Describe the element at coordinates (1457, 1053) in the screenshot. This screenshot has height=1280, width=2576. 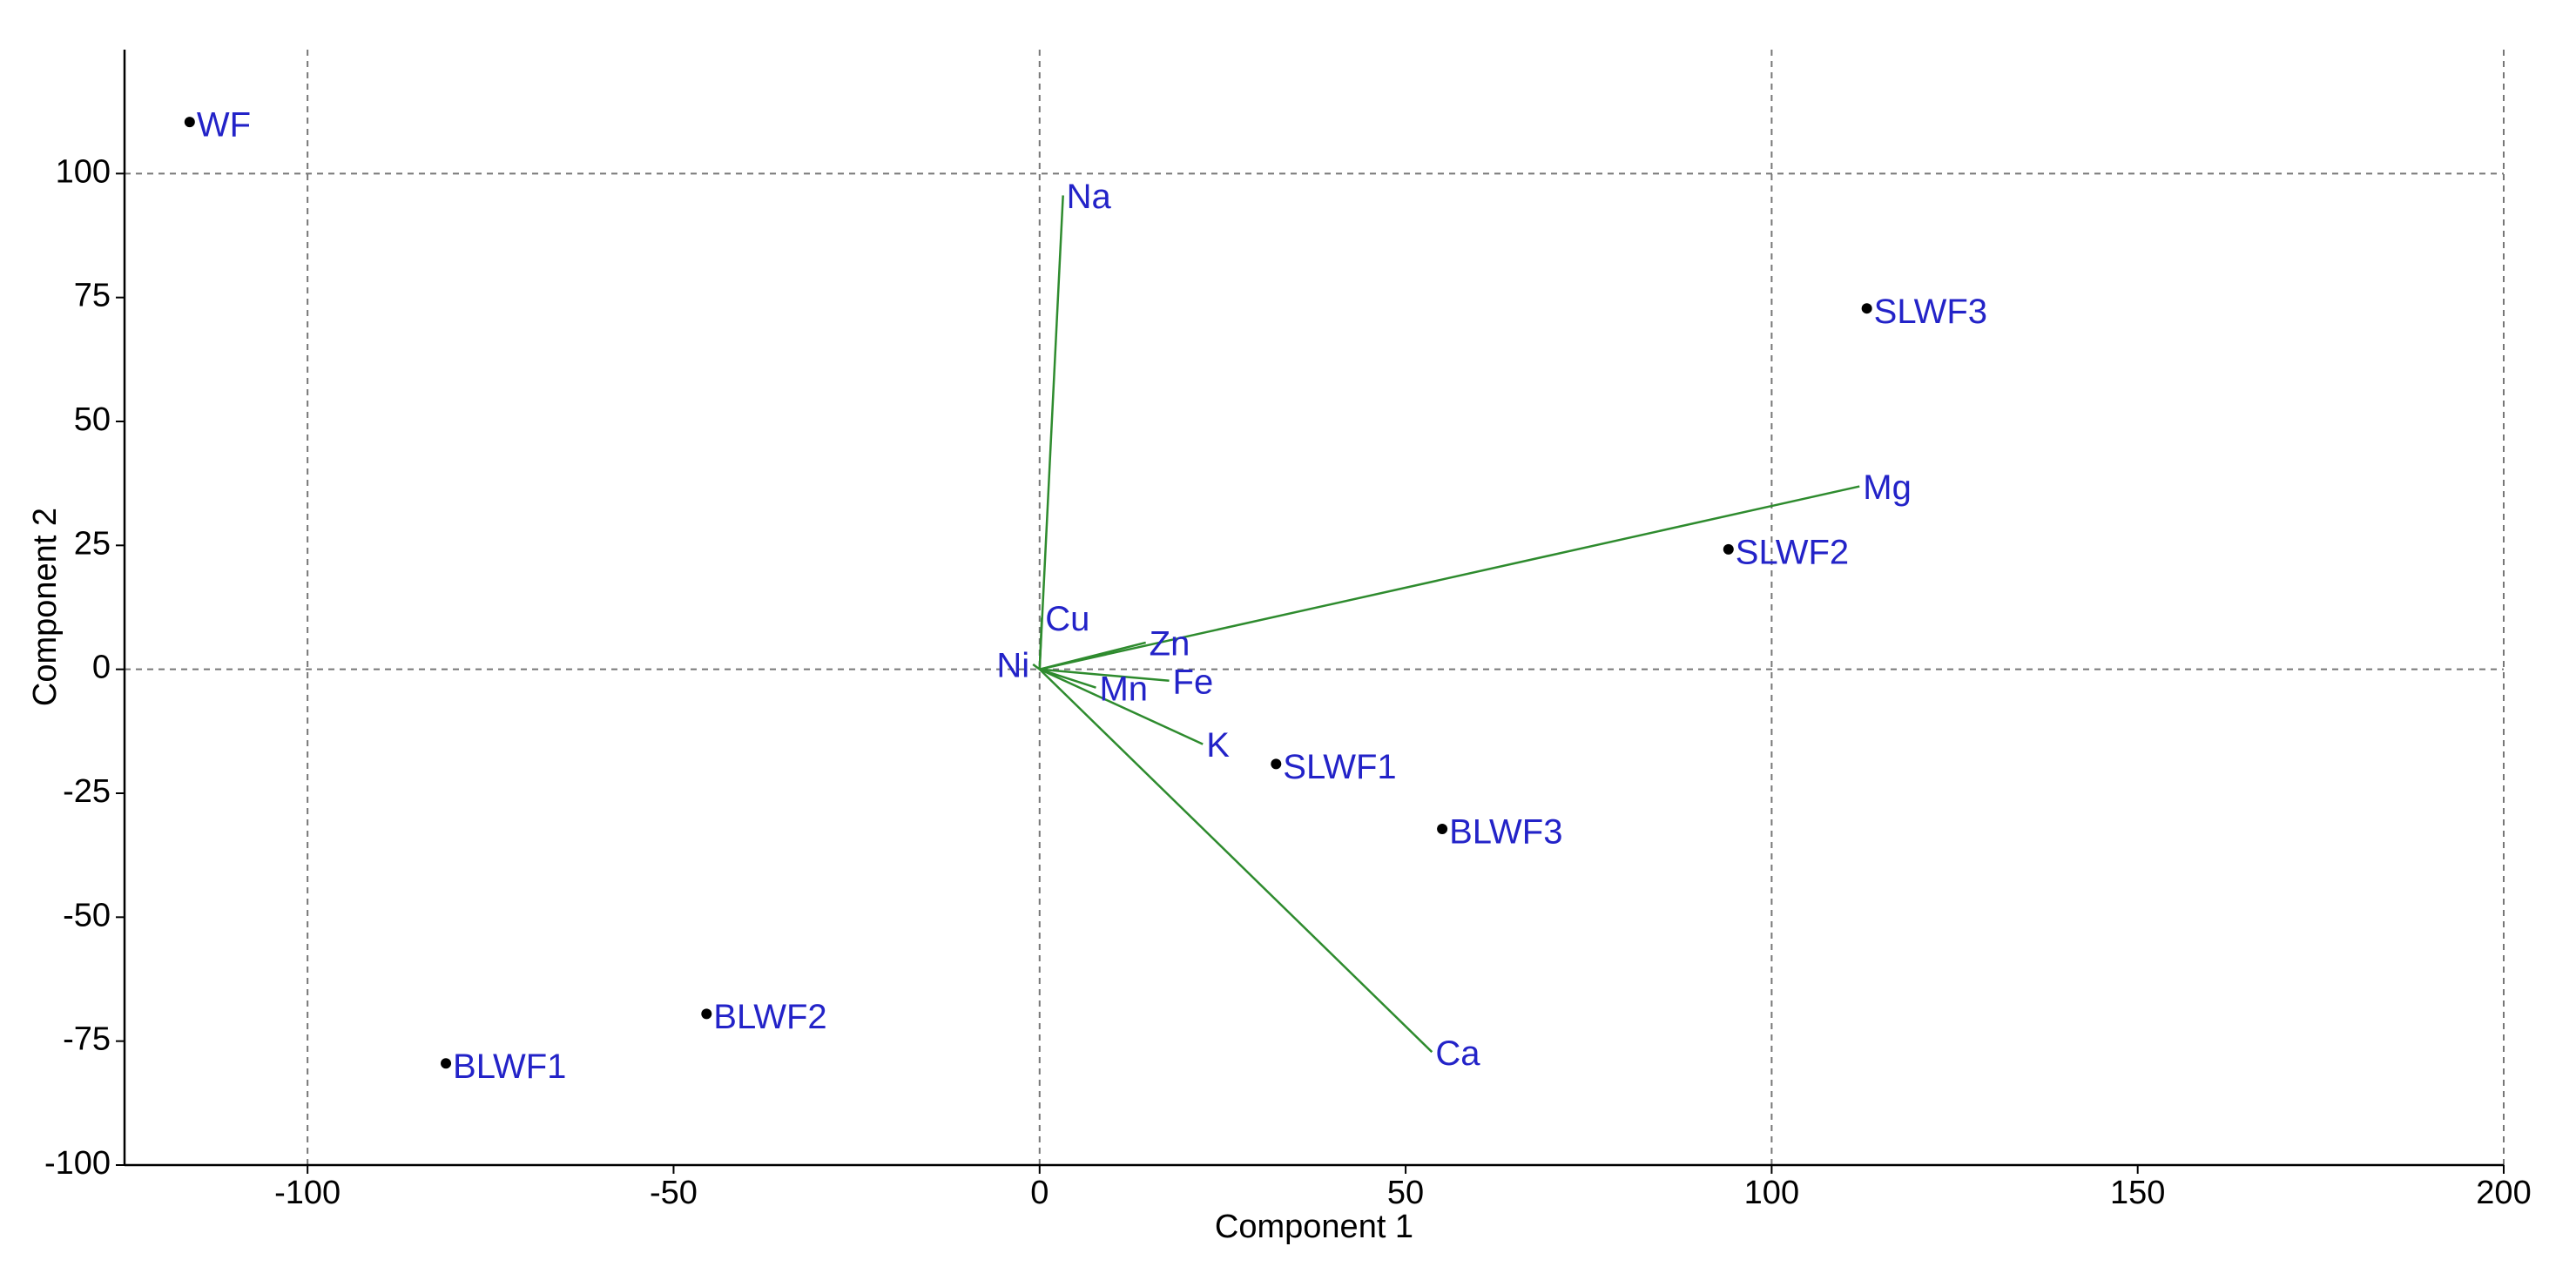
I see `loading-label: Ca` at that location.